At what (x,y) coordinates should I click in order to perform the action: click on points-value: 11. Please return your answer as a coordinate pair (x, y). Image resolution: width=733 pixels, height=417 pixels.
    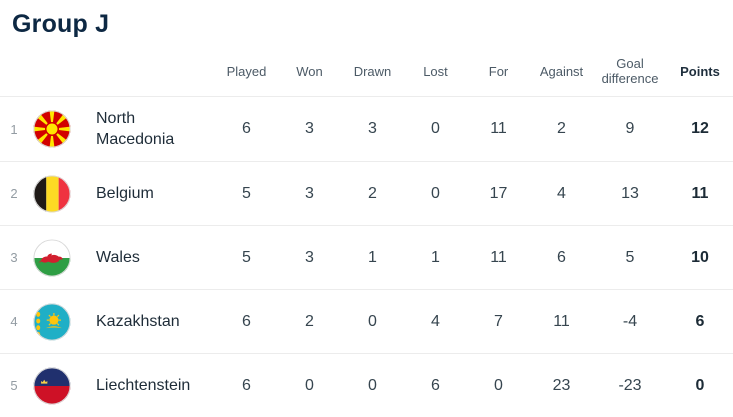
    Looking at the image, I should click on (700, 193).